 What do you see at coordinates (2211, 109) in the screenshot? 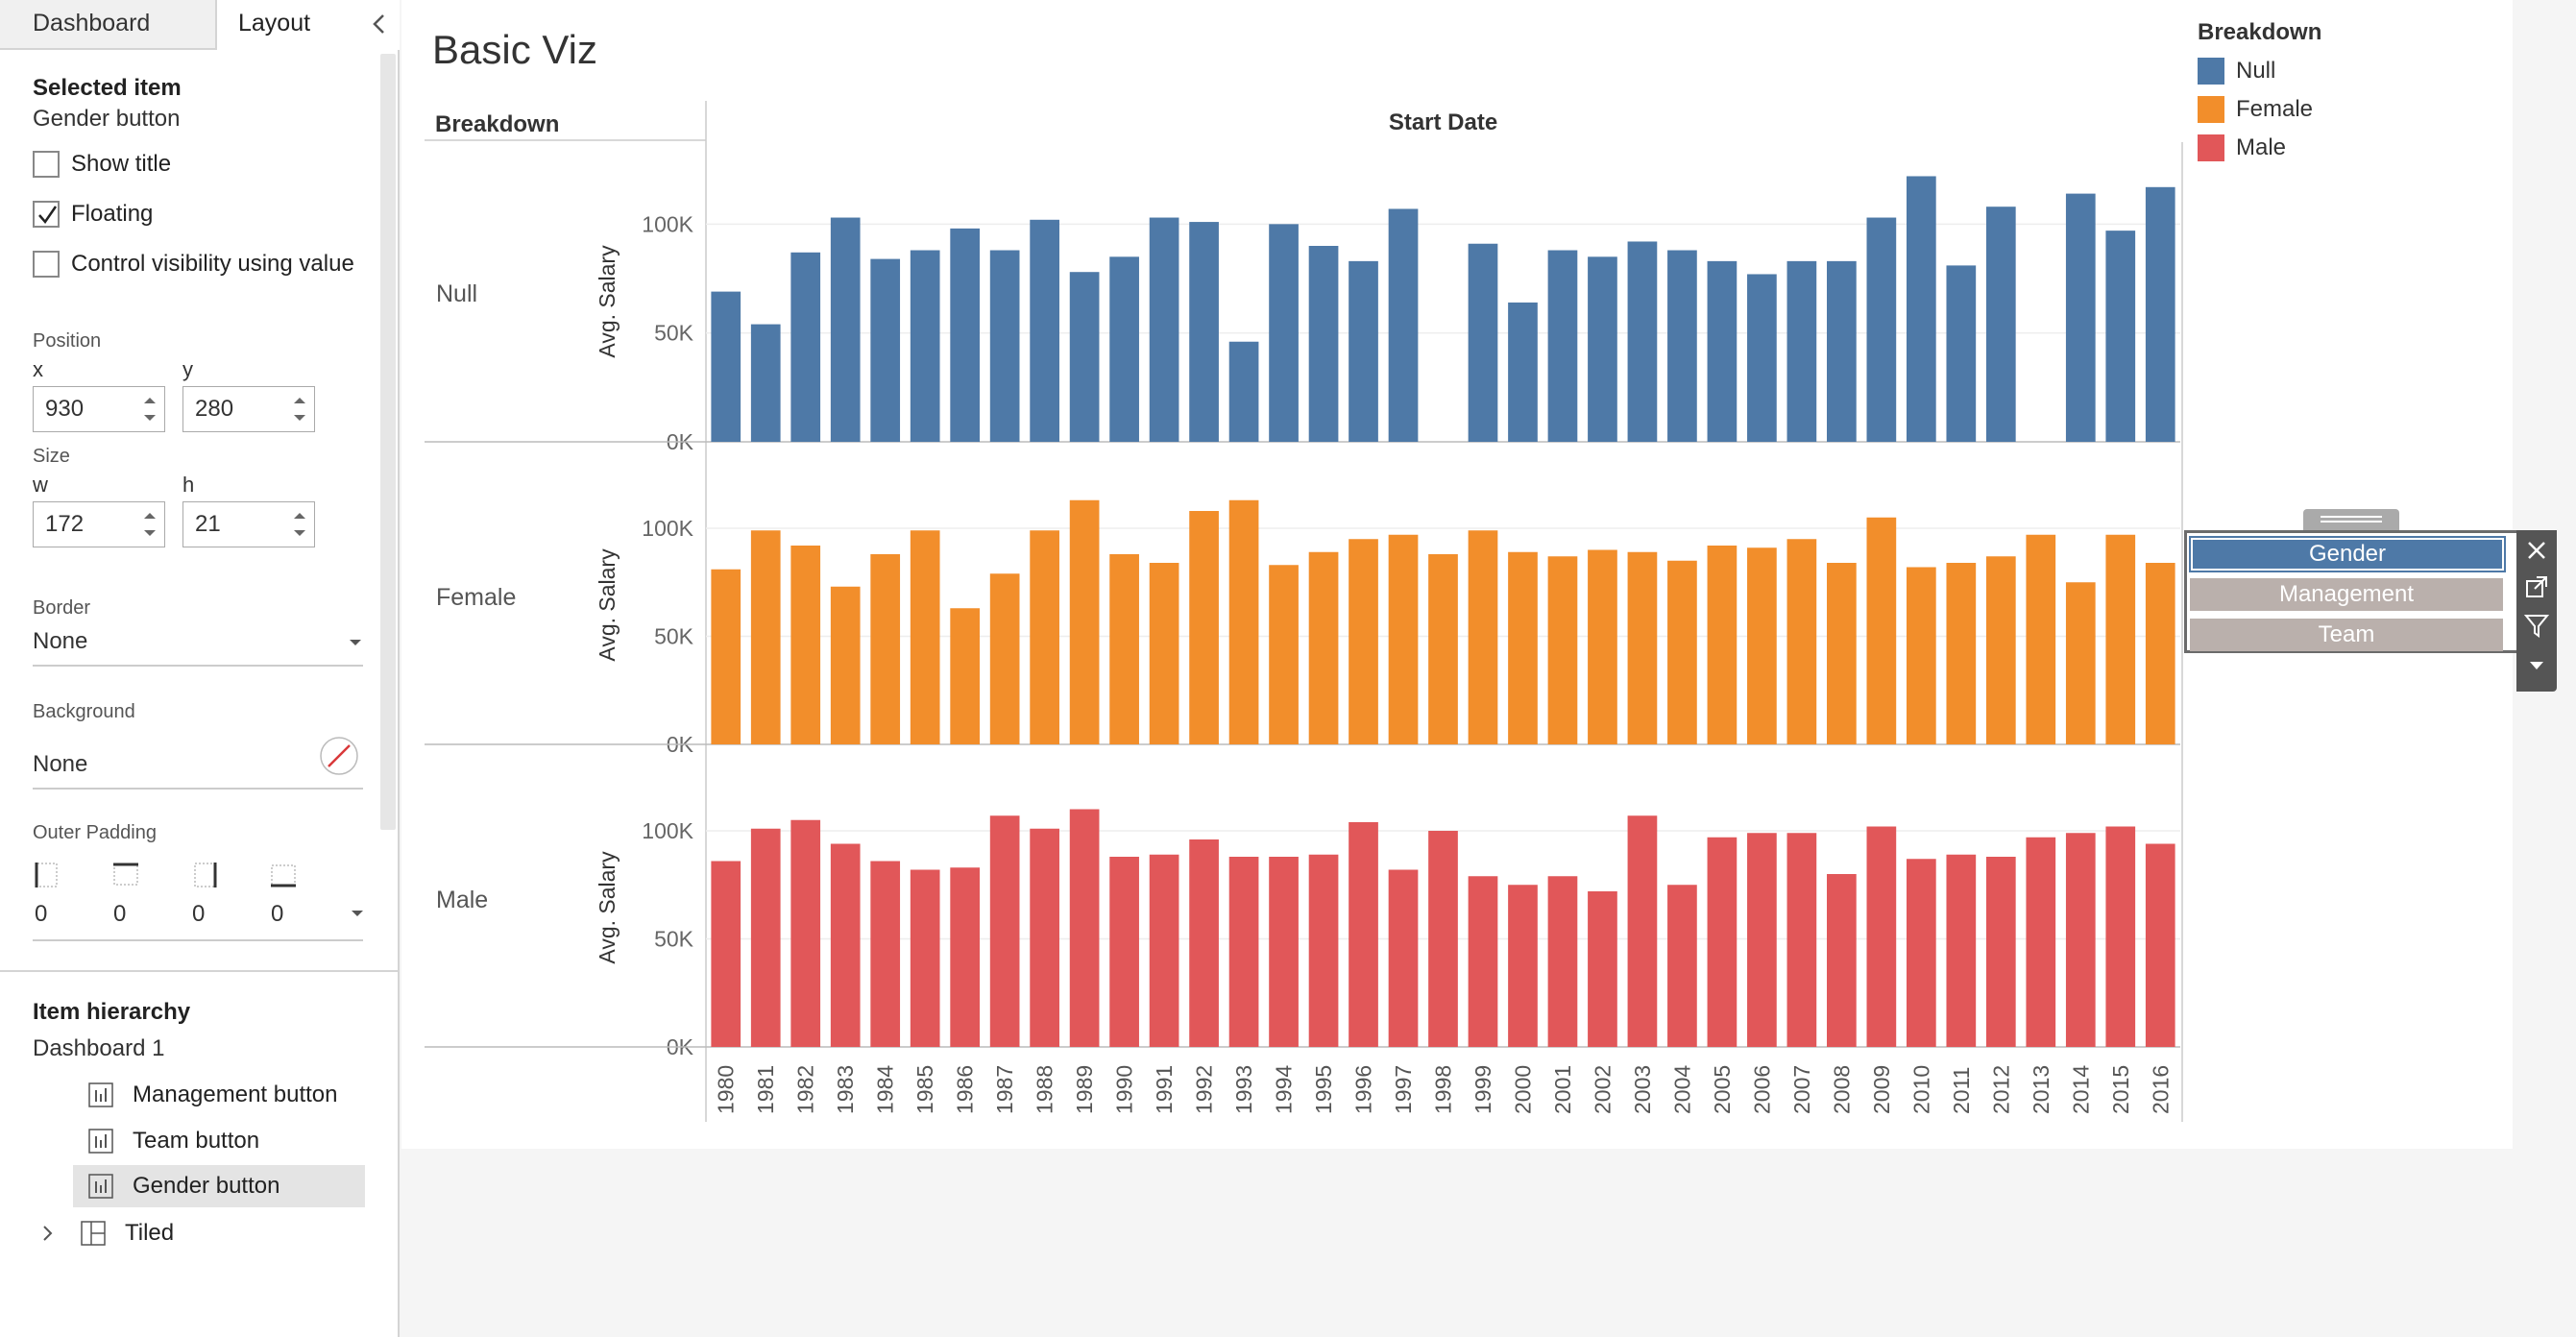
I see `legend-swatch` at bounding box center [2211, 109].